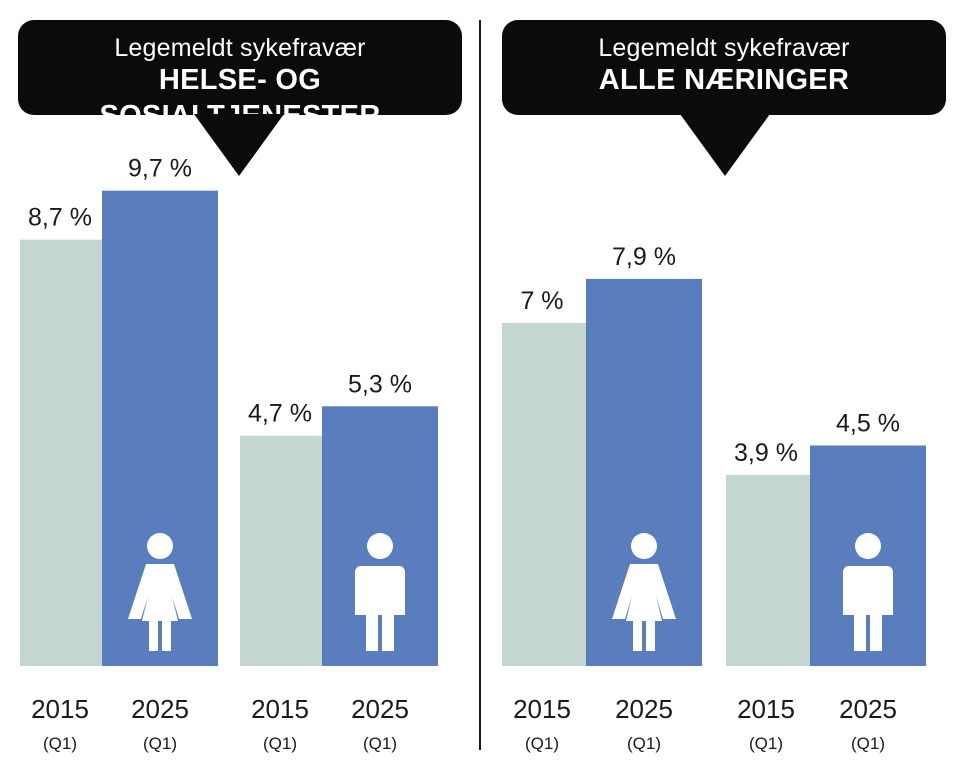 Image resolution: width=960 pixels, height=768 pixels. I want to click on value-label: 3,9 %, so click(766, 453).